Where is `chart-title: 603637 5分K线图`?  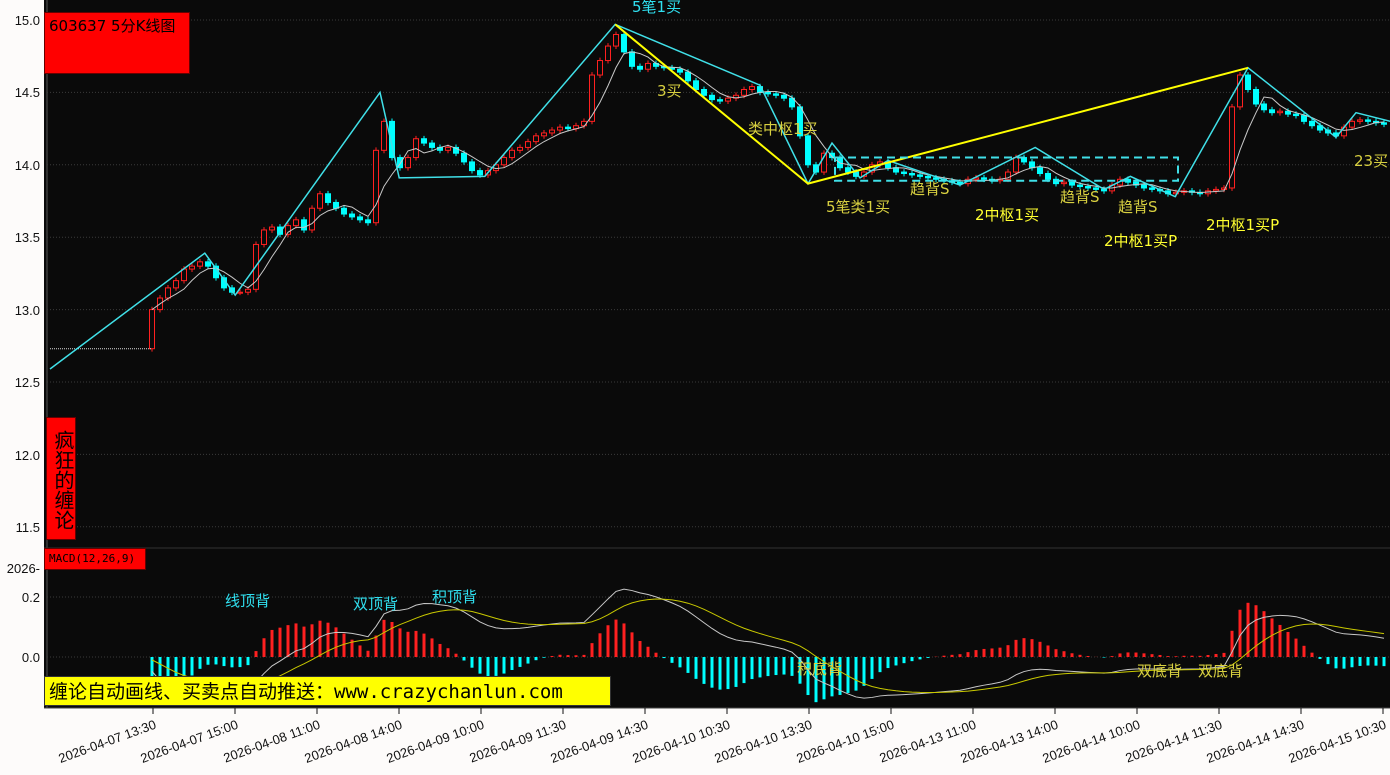 chart-title: 603637 5分K线图 is located at coordinates (117, 43).